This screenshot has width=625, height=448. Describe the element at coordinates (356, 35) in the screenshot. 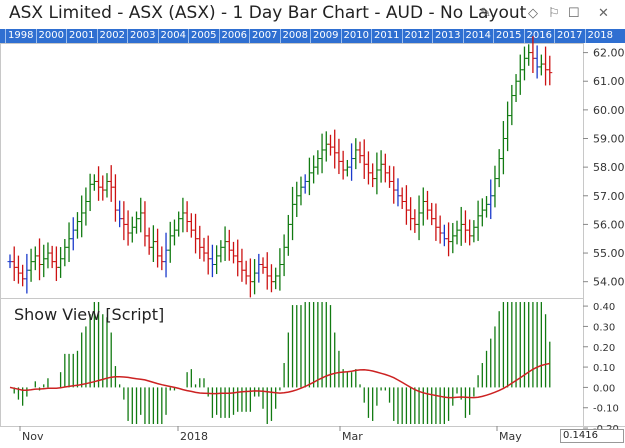

I see `year-label: 2010` at that location.